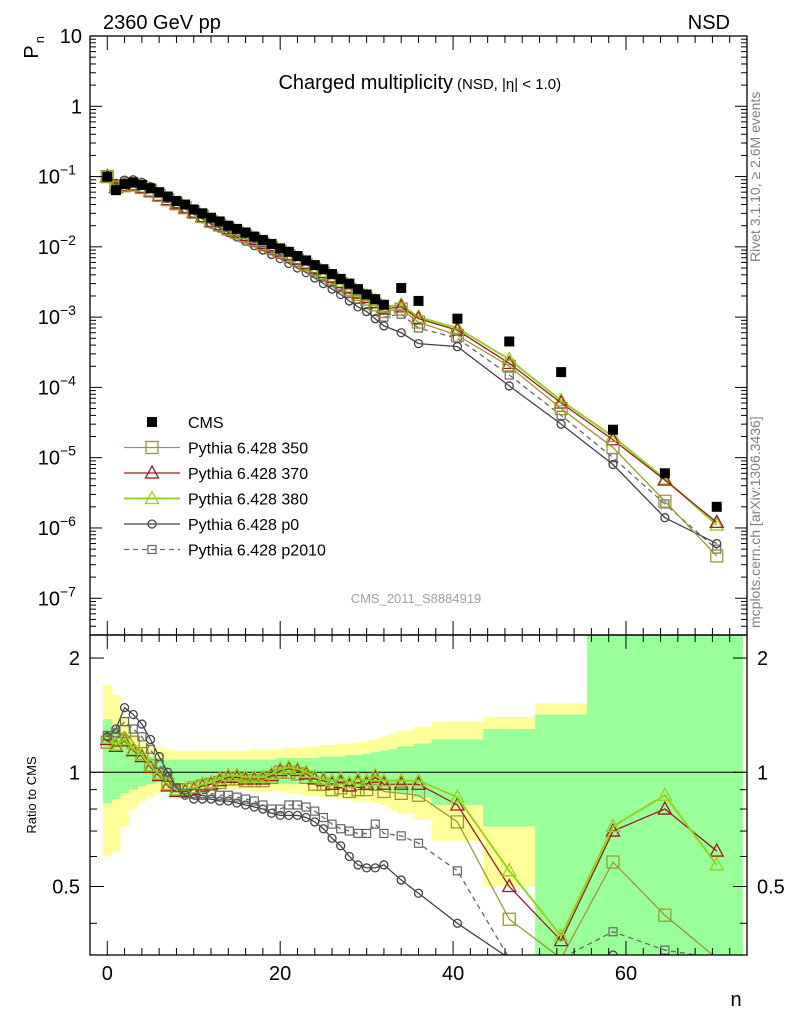 This screenshot has width=786, height=1024. I want to click on x-axis-label: n, so click(735, 1000).